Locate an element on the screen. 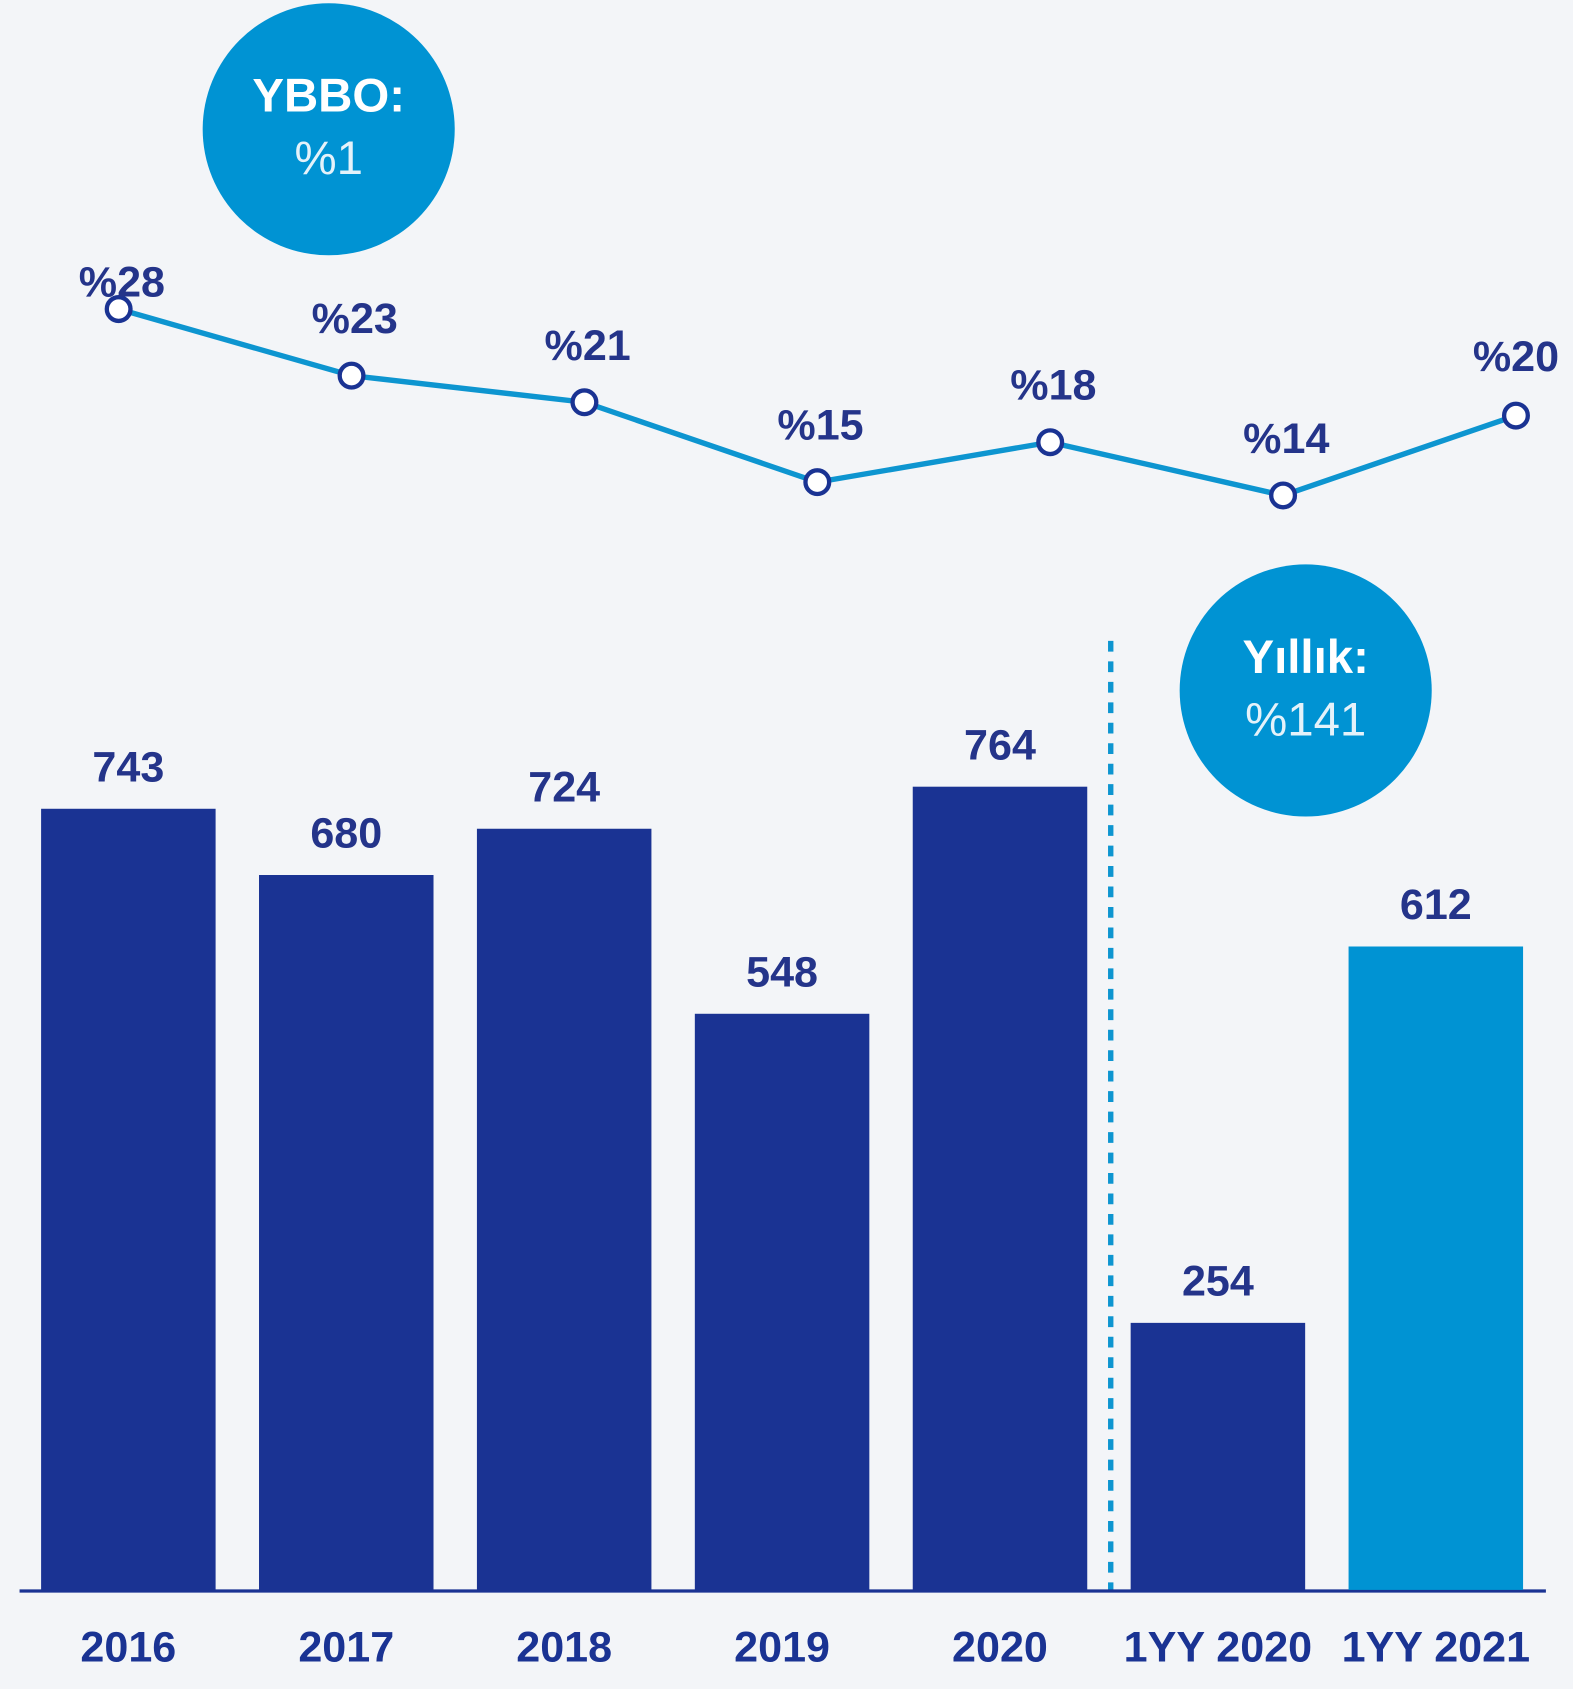 This screenshot has height=1689, width=1573. annotation-text: %141 is located at coordinates (1305, 719).